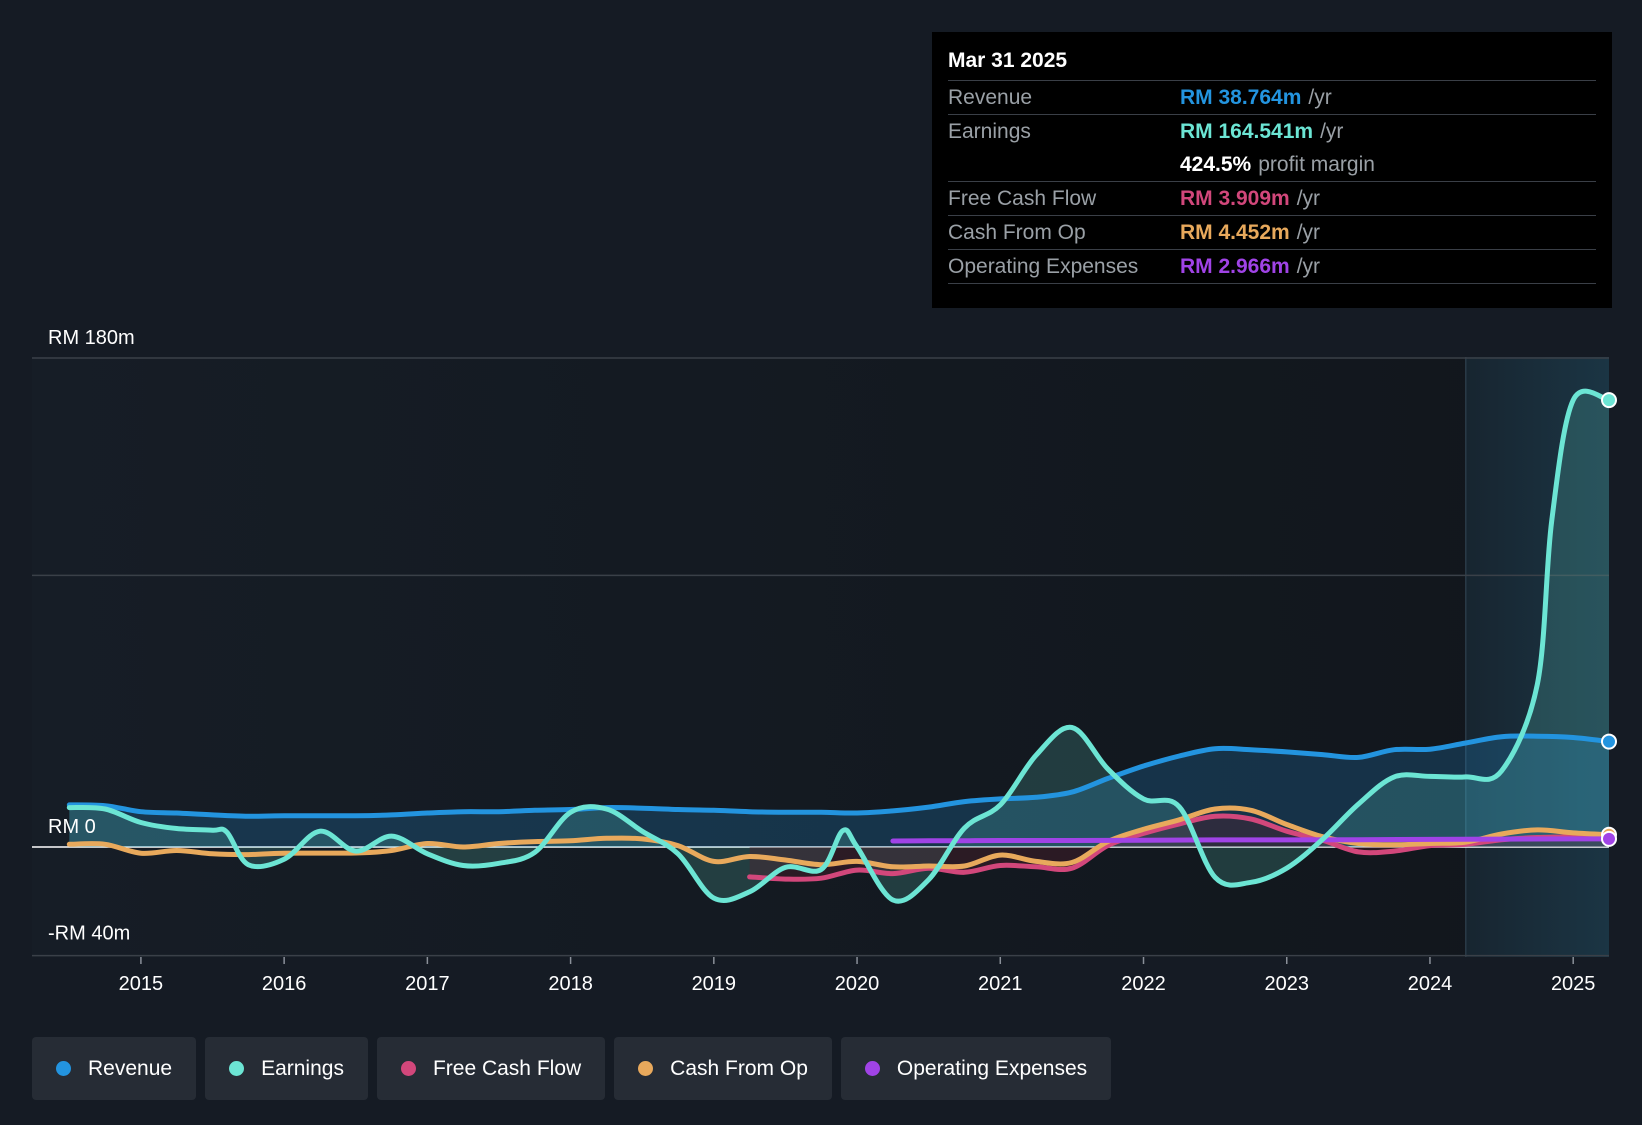 The width and height of the screenshot is (1642, 1125). I want to click on tooltip-value: RM 38.764m, so click(1241, 97).